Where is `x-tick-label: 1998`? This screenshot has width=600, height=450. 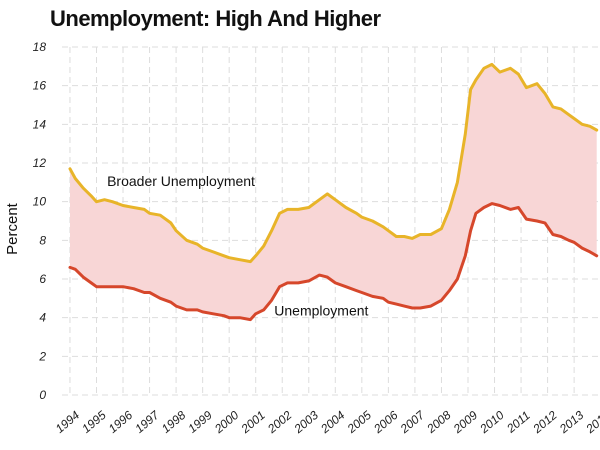
x-tick-label: 1998 is located at coordinates (174, 422).